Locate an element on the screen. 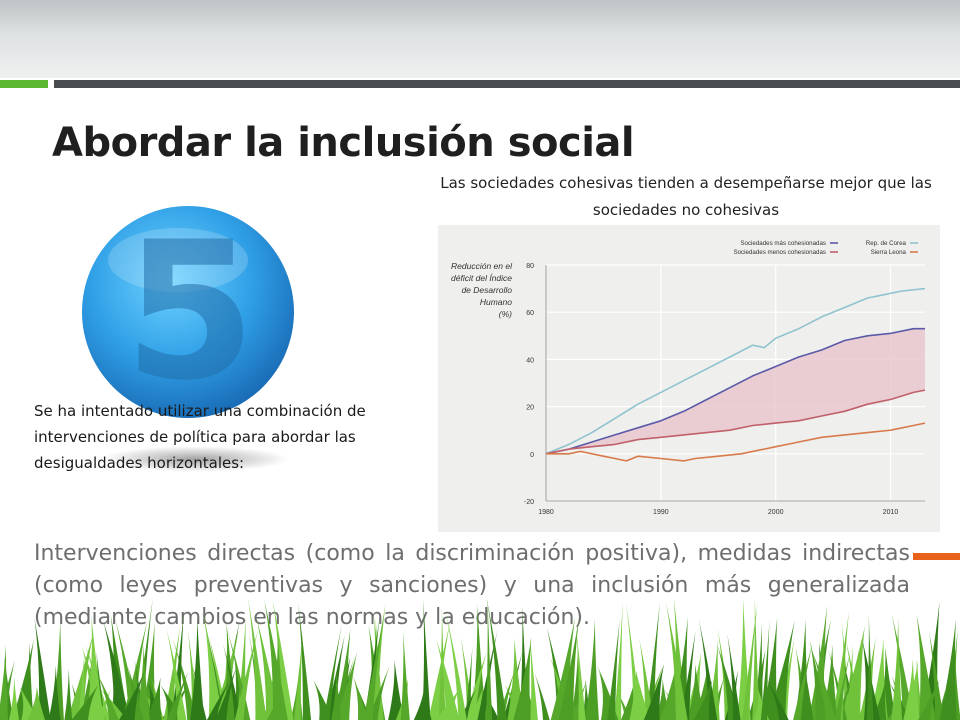  badge-circle is located at coordinates (188, 312).